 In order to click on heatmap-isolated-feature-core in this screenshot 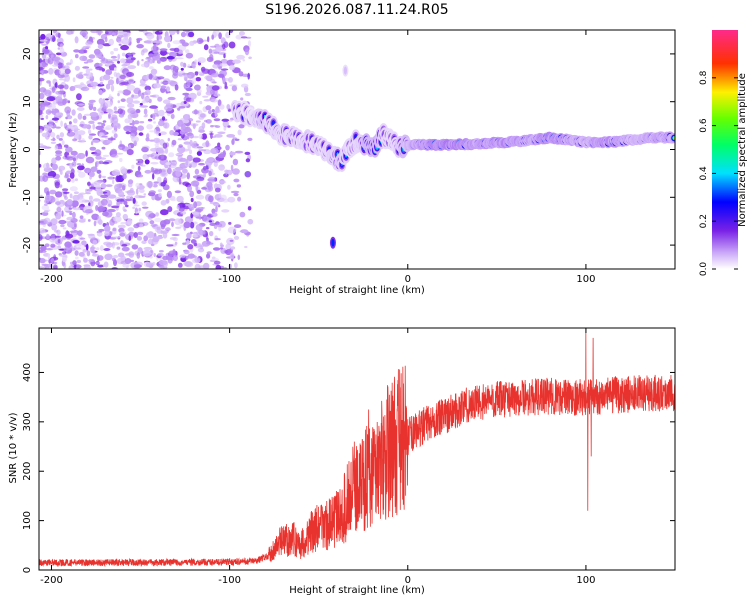, I will do `click(345, 70)`.